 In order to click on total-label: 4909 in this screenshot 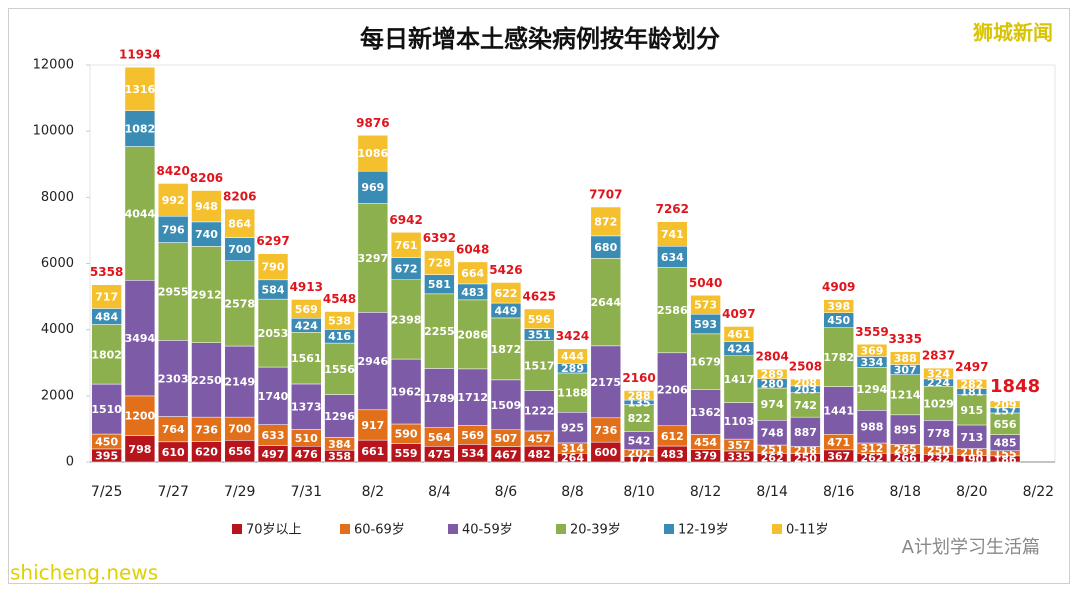, I will do `click(838, 287)`.